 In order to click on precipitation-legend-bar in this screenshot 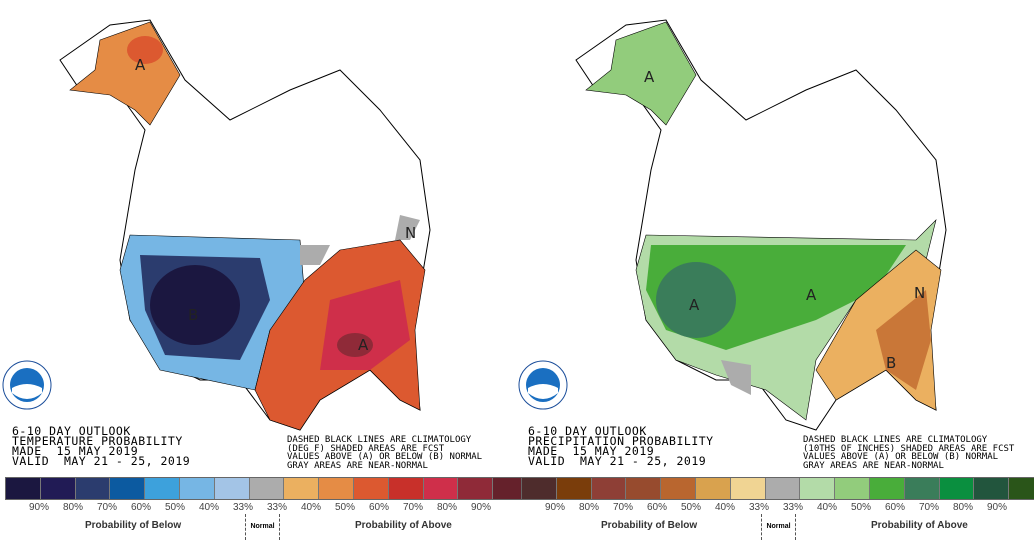, I will do `click(777, 488)`.